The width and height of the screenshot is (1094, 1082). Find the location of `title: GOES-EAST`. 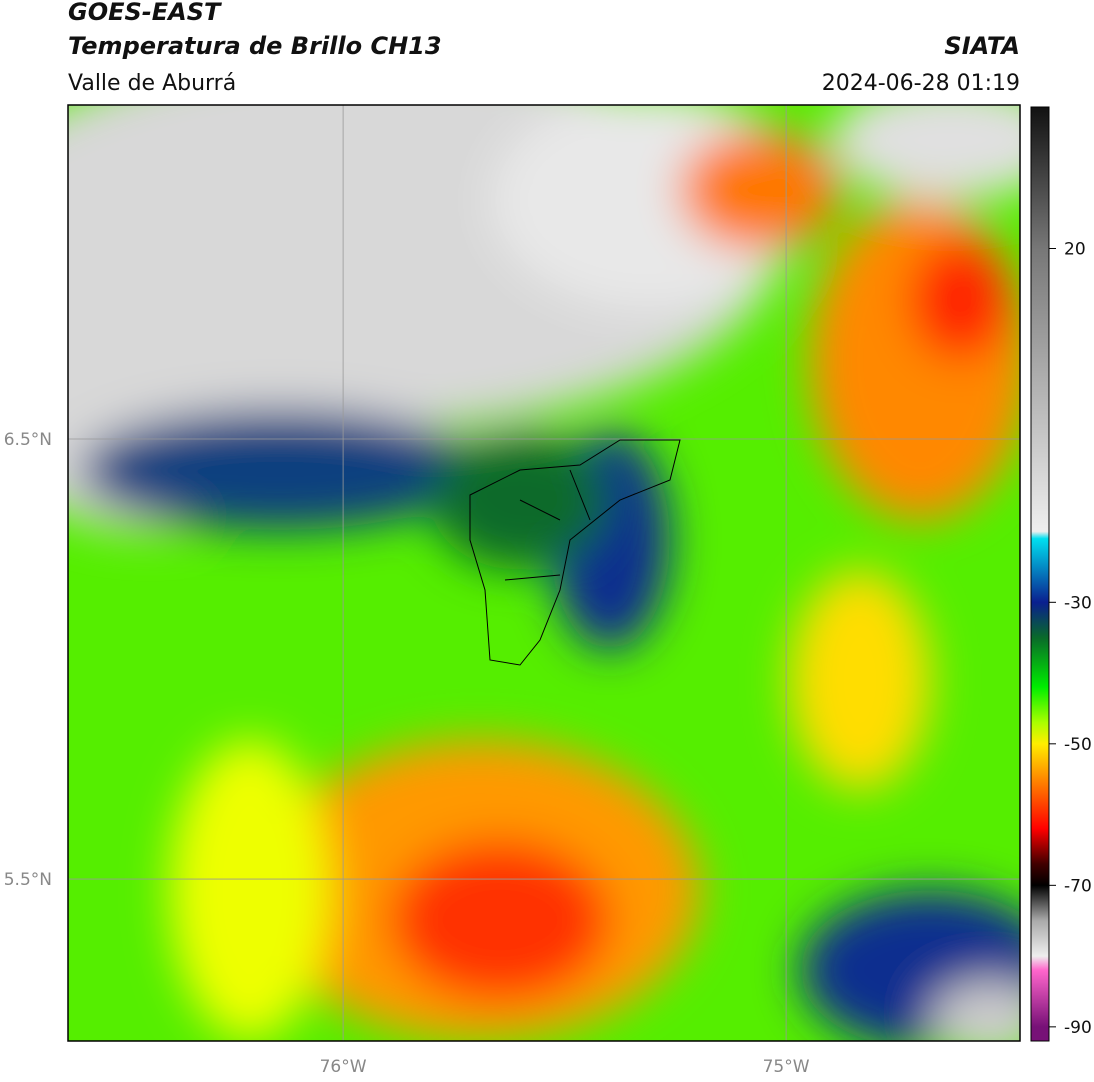

title: GOES-EAST is located at coordinates (145, 13).